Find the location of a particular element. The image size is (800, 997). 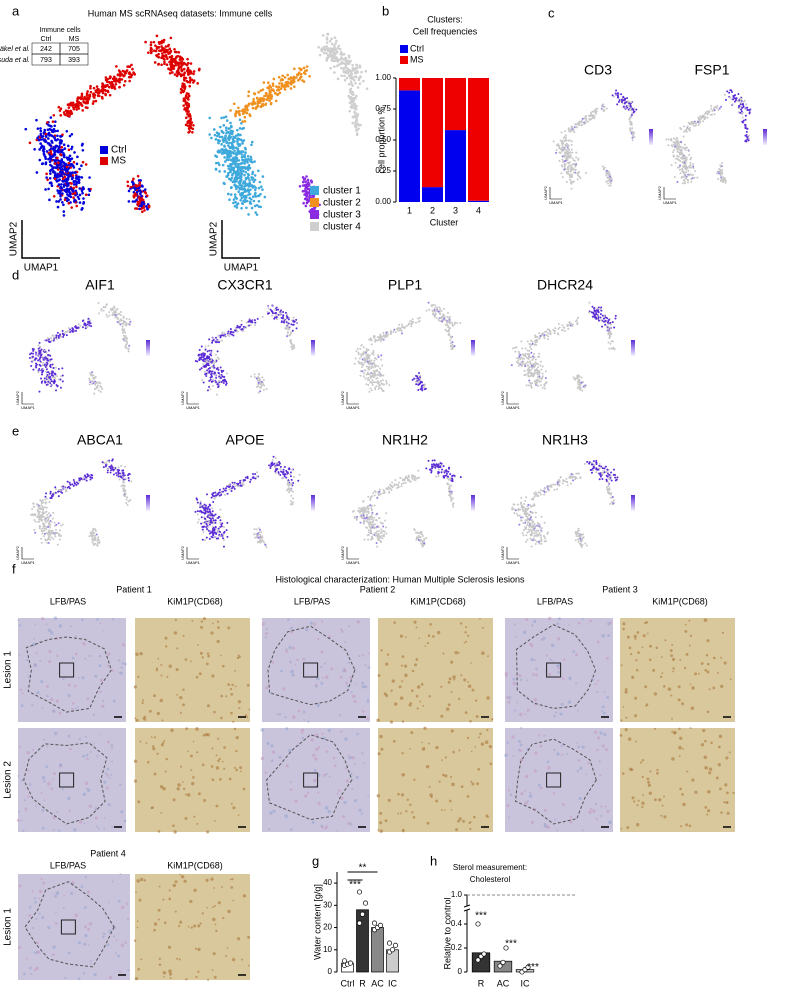

axis-label: UMAP1 is located at coordinates (193, 562).